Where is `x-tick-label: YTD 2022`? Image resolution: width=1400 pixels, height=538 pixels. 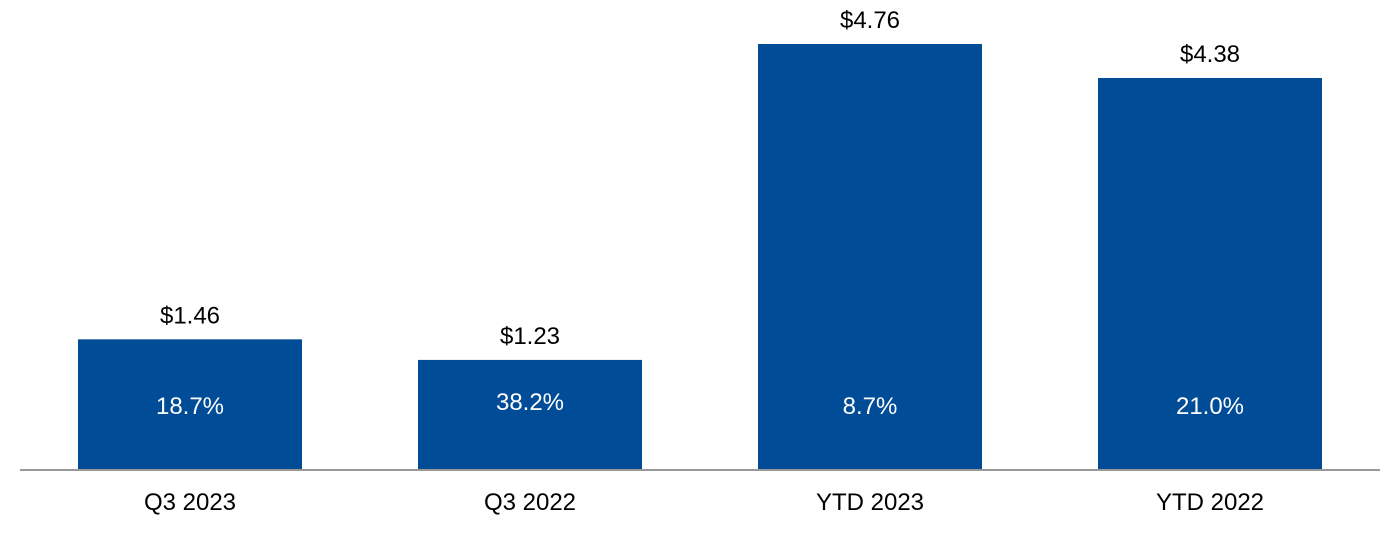
x-tick-label: YTD 2022 is located at coordinates (1210, 502).